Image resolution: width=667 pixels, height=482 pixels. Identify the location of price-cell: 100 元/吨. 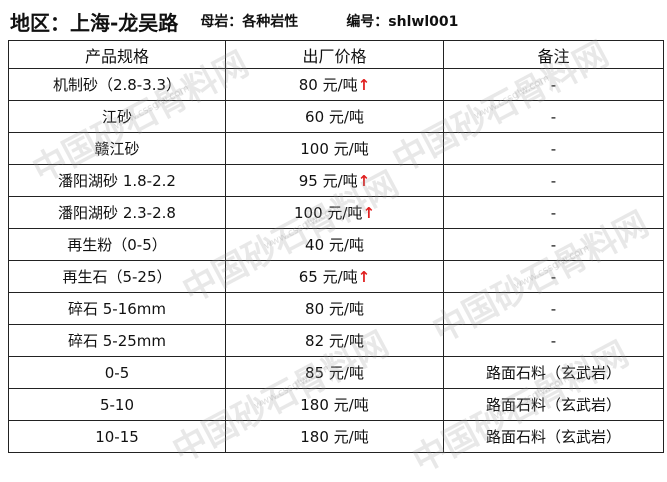
(334, 148).